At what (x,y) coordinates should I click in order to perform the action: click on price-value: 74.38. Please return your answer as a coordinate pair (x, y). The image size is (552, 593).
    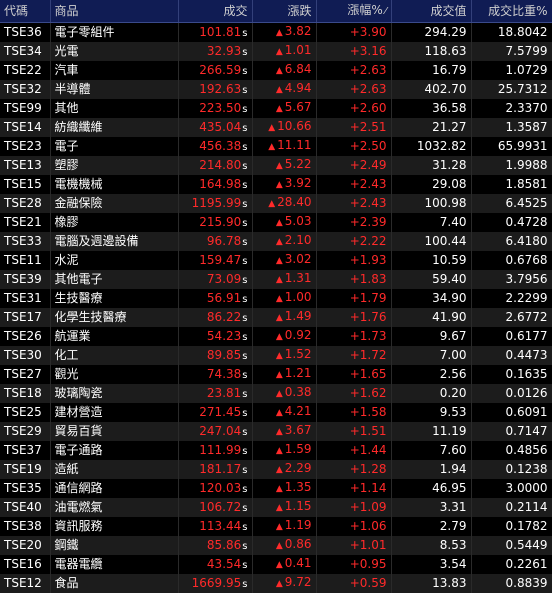
    Looking at the image, I should click on (224, 374).